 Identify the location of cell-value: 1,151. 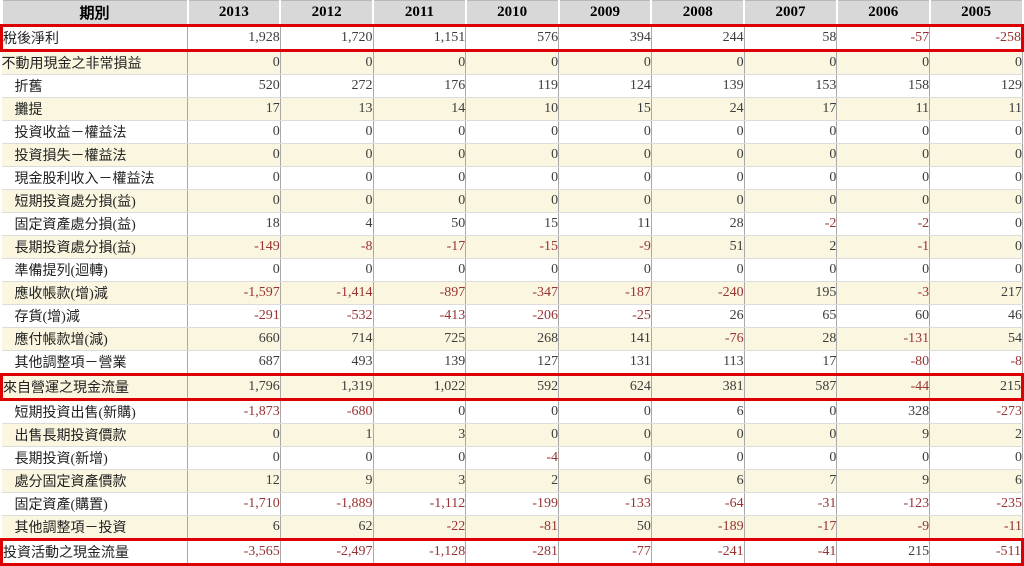
(420, 38).